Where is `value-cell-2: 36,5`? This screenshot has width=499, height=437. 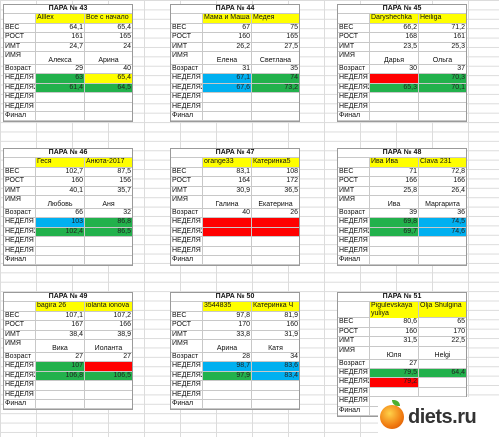
value-cell-2: 36,5 is located at coordinates (291, 190).